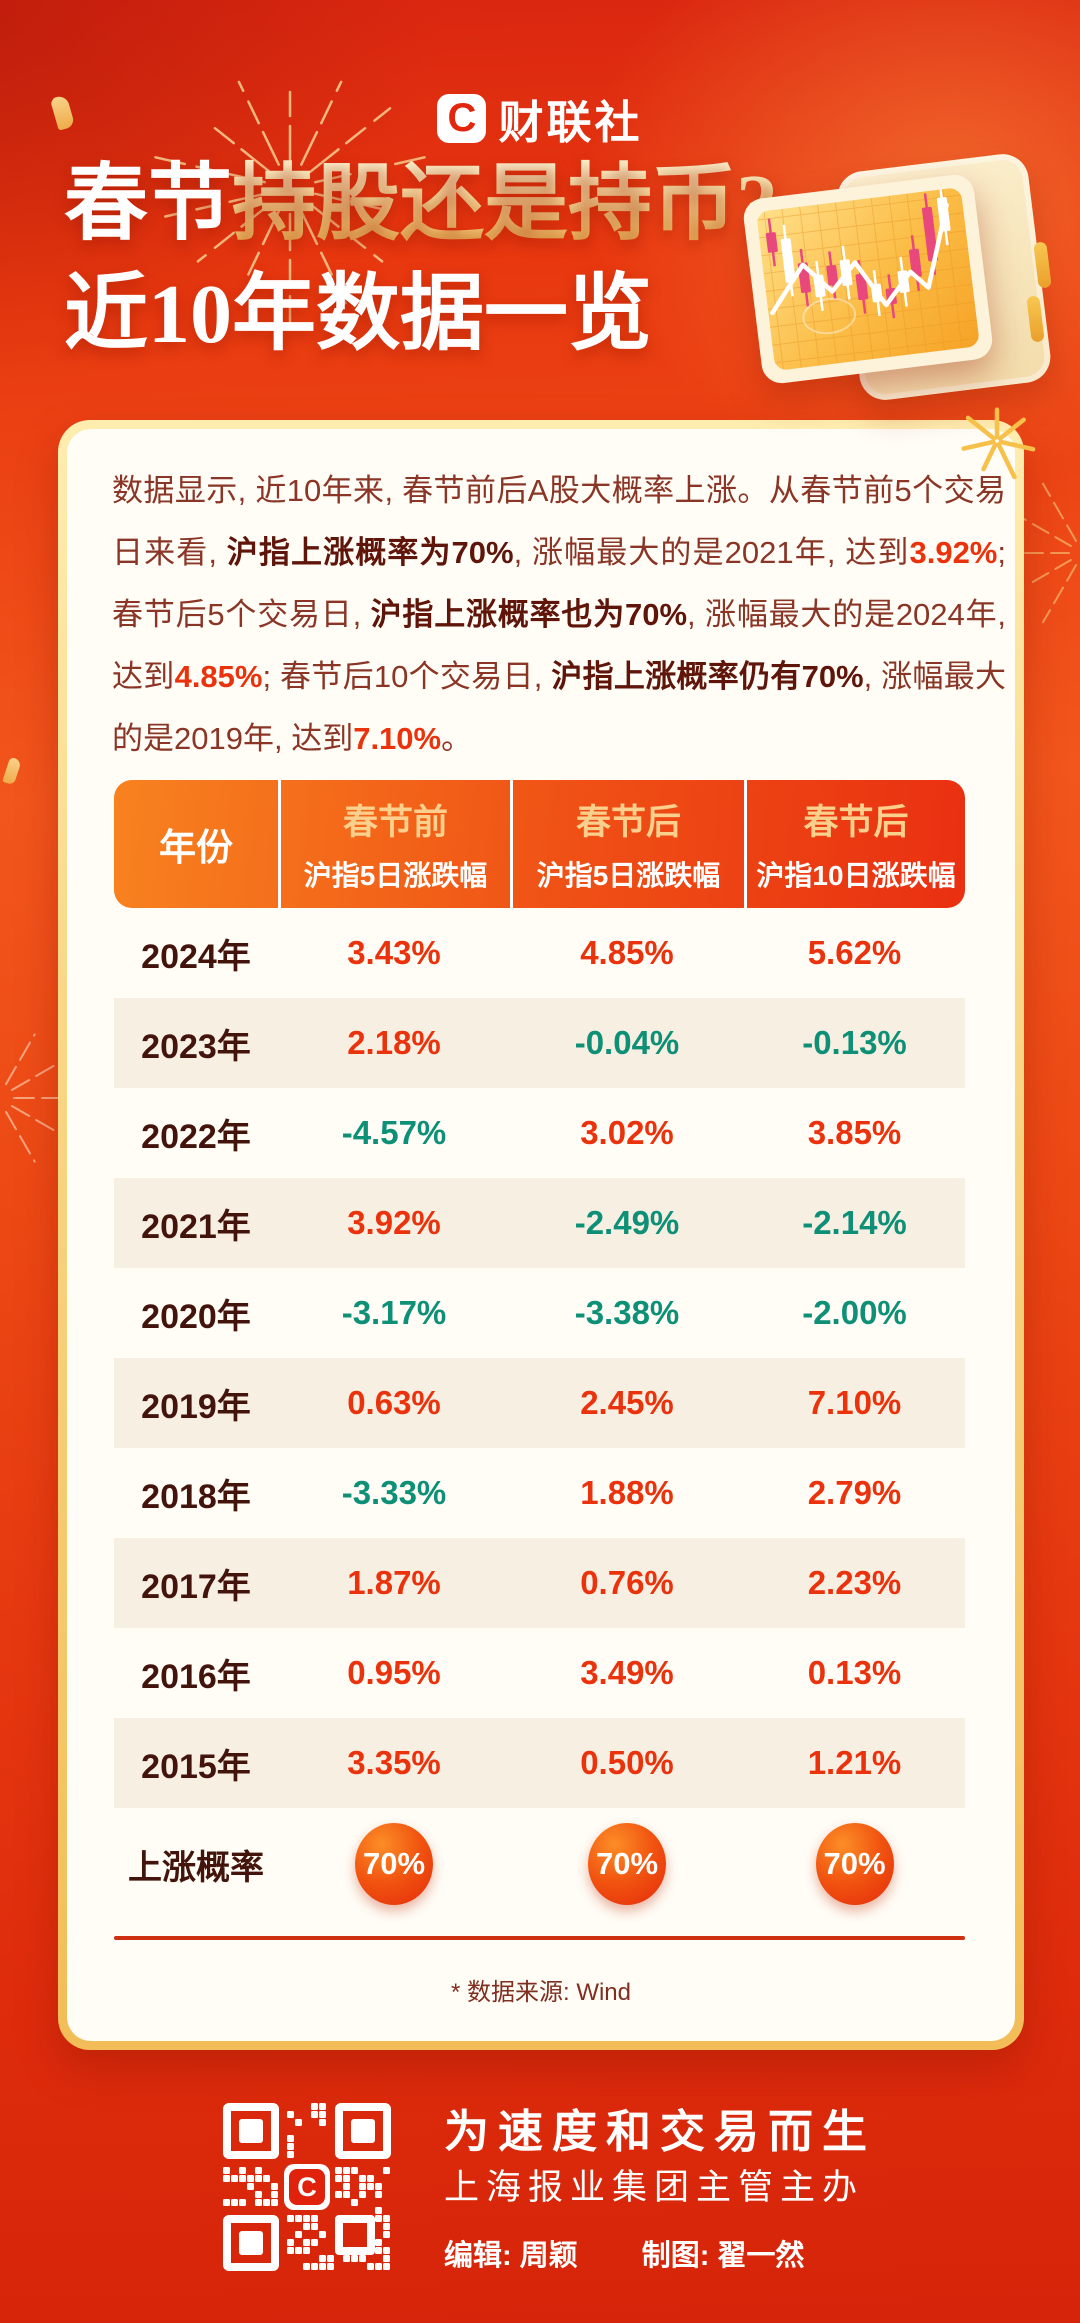 This screenshot has height=2323, width=1080. Describe the element at coordinates (627, 1312) in the screenshot. I see `value-cell: -3.38%` at that location.